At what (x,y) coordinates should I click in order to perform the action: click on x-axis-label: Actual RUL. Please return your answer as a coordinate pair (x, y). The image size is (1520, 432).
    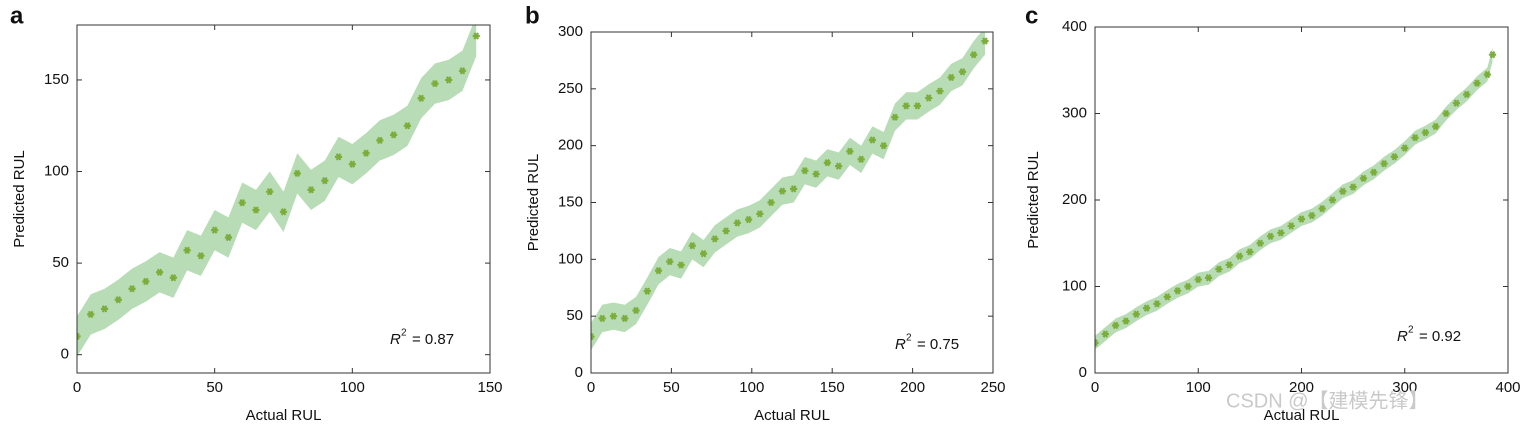
    Looking at the image, I should click on (1302, 415).